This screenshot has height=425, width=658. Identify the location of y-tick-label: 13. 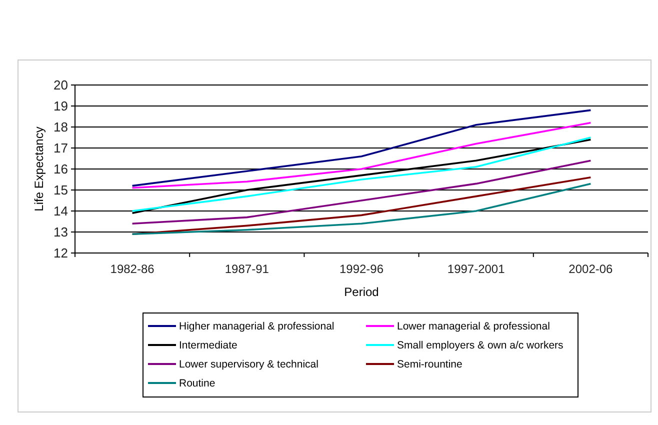
(61, 232).